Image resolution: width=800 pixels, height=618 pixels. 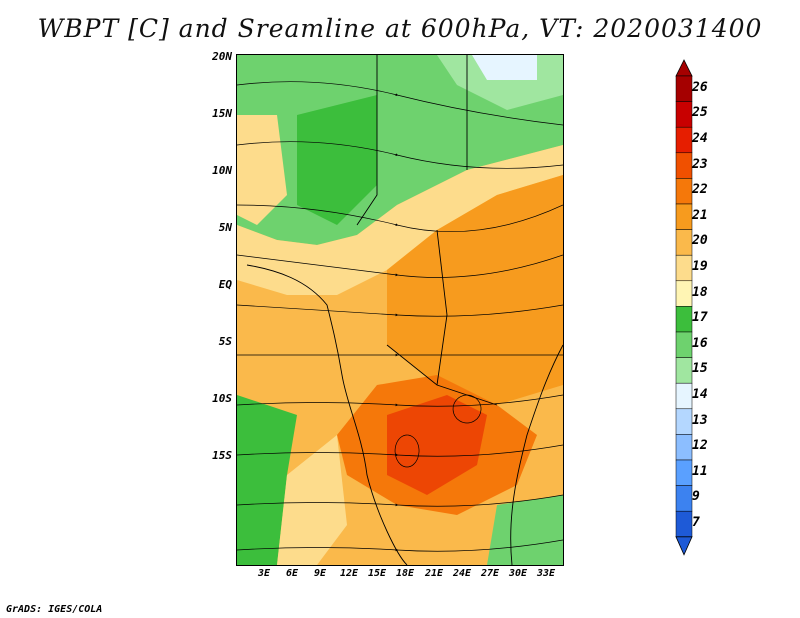 What do you see at coordinates (490, 573) in the screenshot?
I see `lon-label: 27E` at bounding box center [490, 573].